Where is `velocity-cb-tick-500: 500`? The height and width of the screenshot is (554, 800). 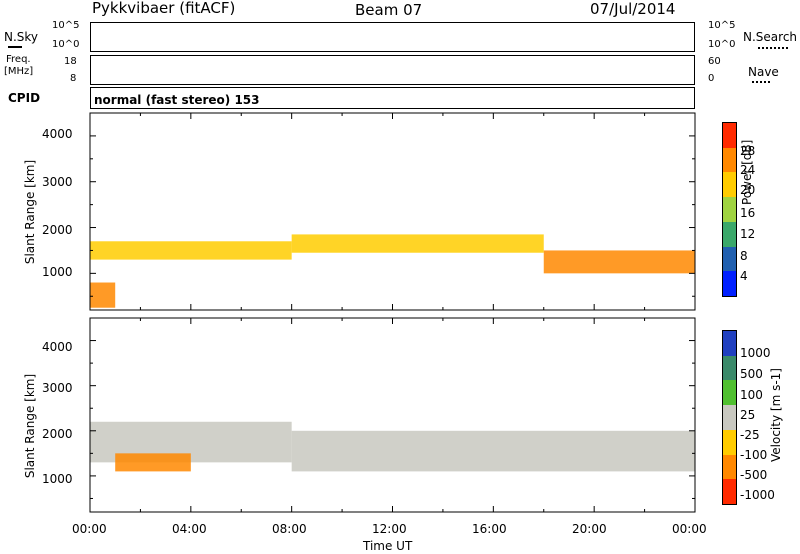 velocity-cb-tick-500: 500 is located at coordinates (751, 374).